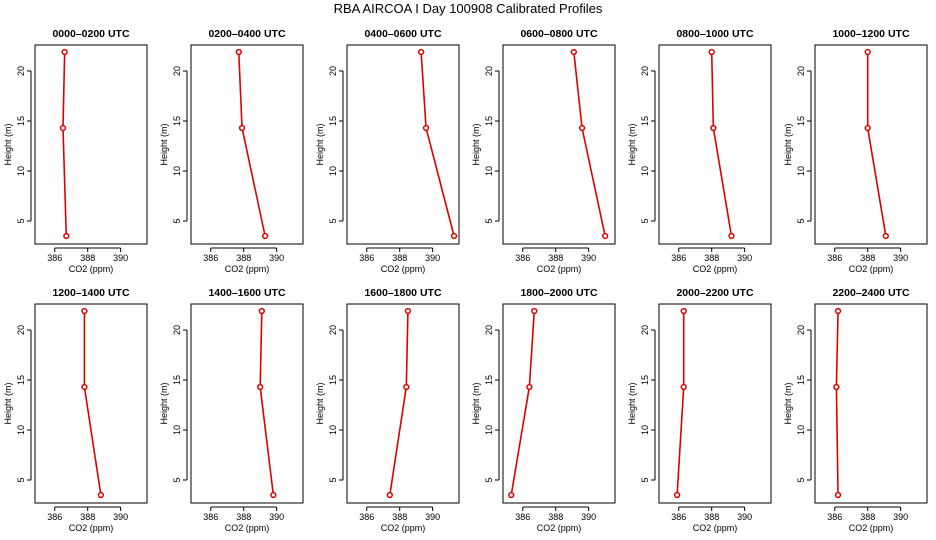 This screenshot has width=936, height=540. I want to click on panel-title: 0600–0800 UTC, so click(558, 34).